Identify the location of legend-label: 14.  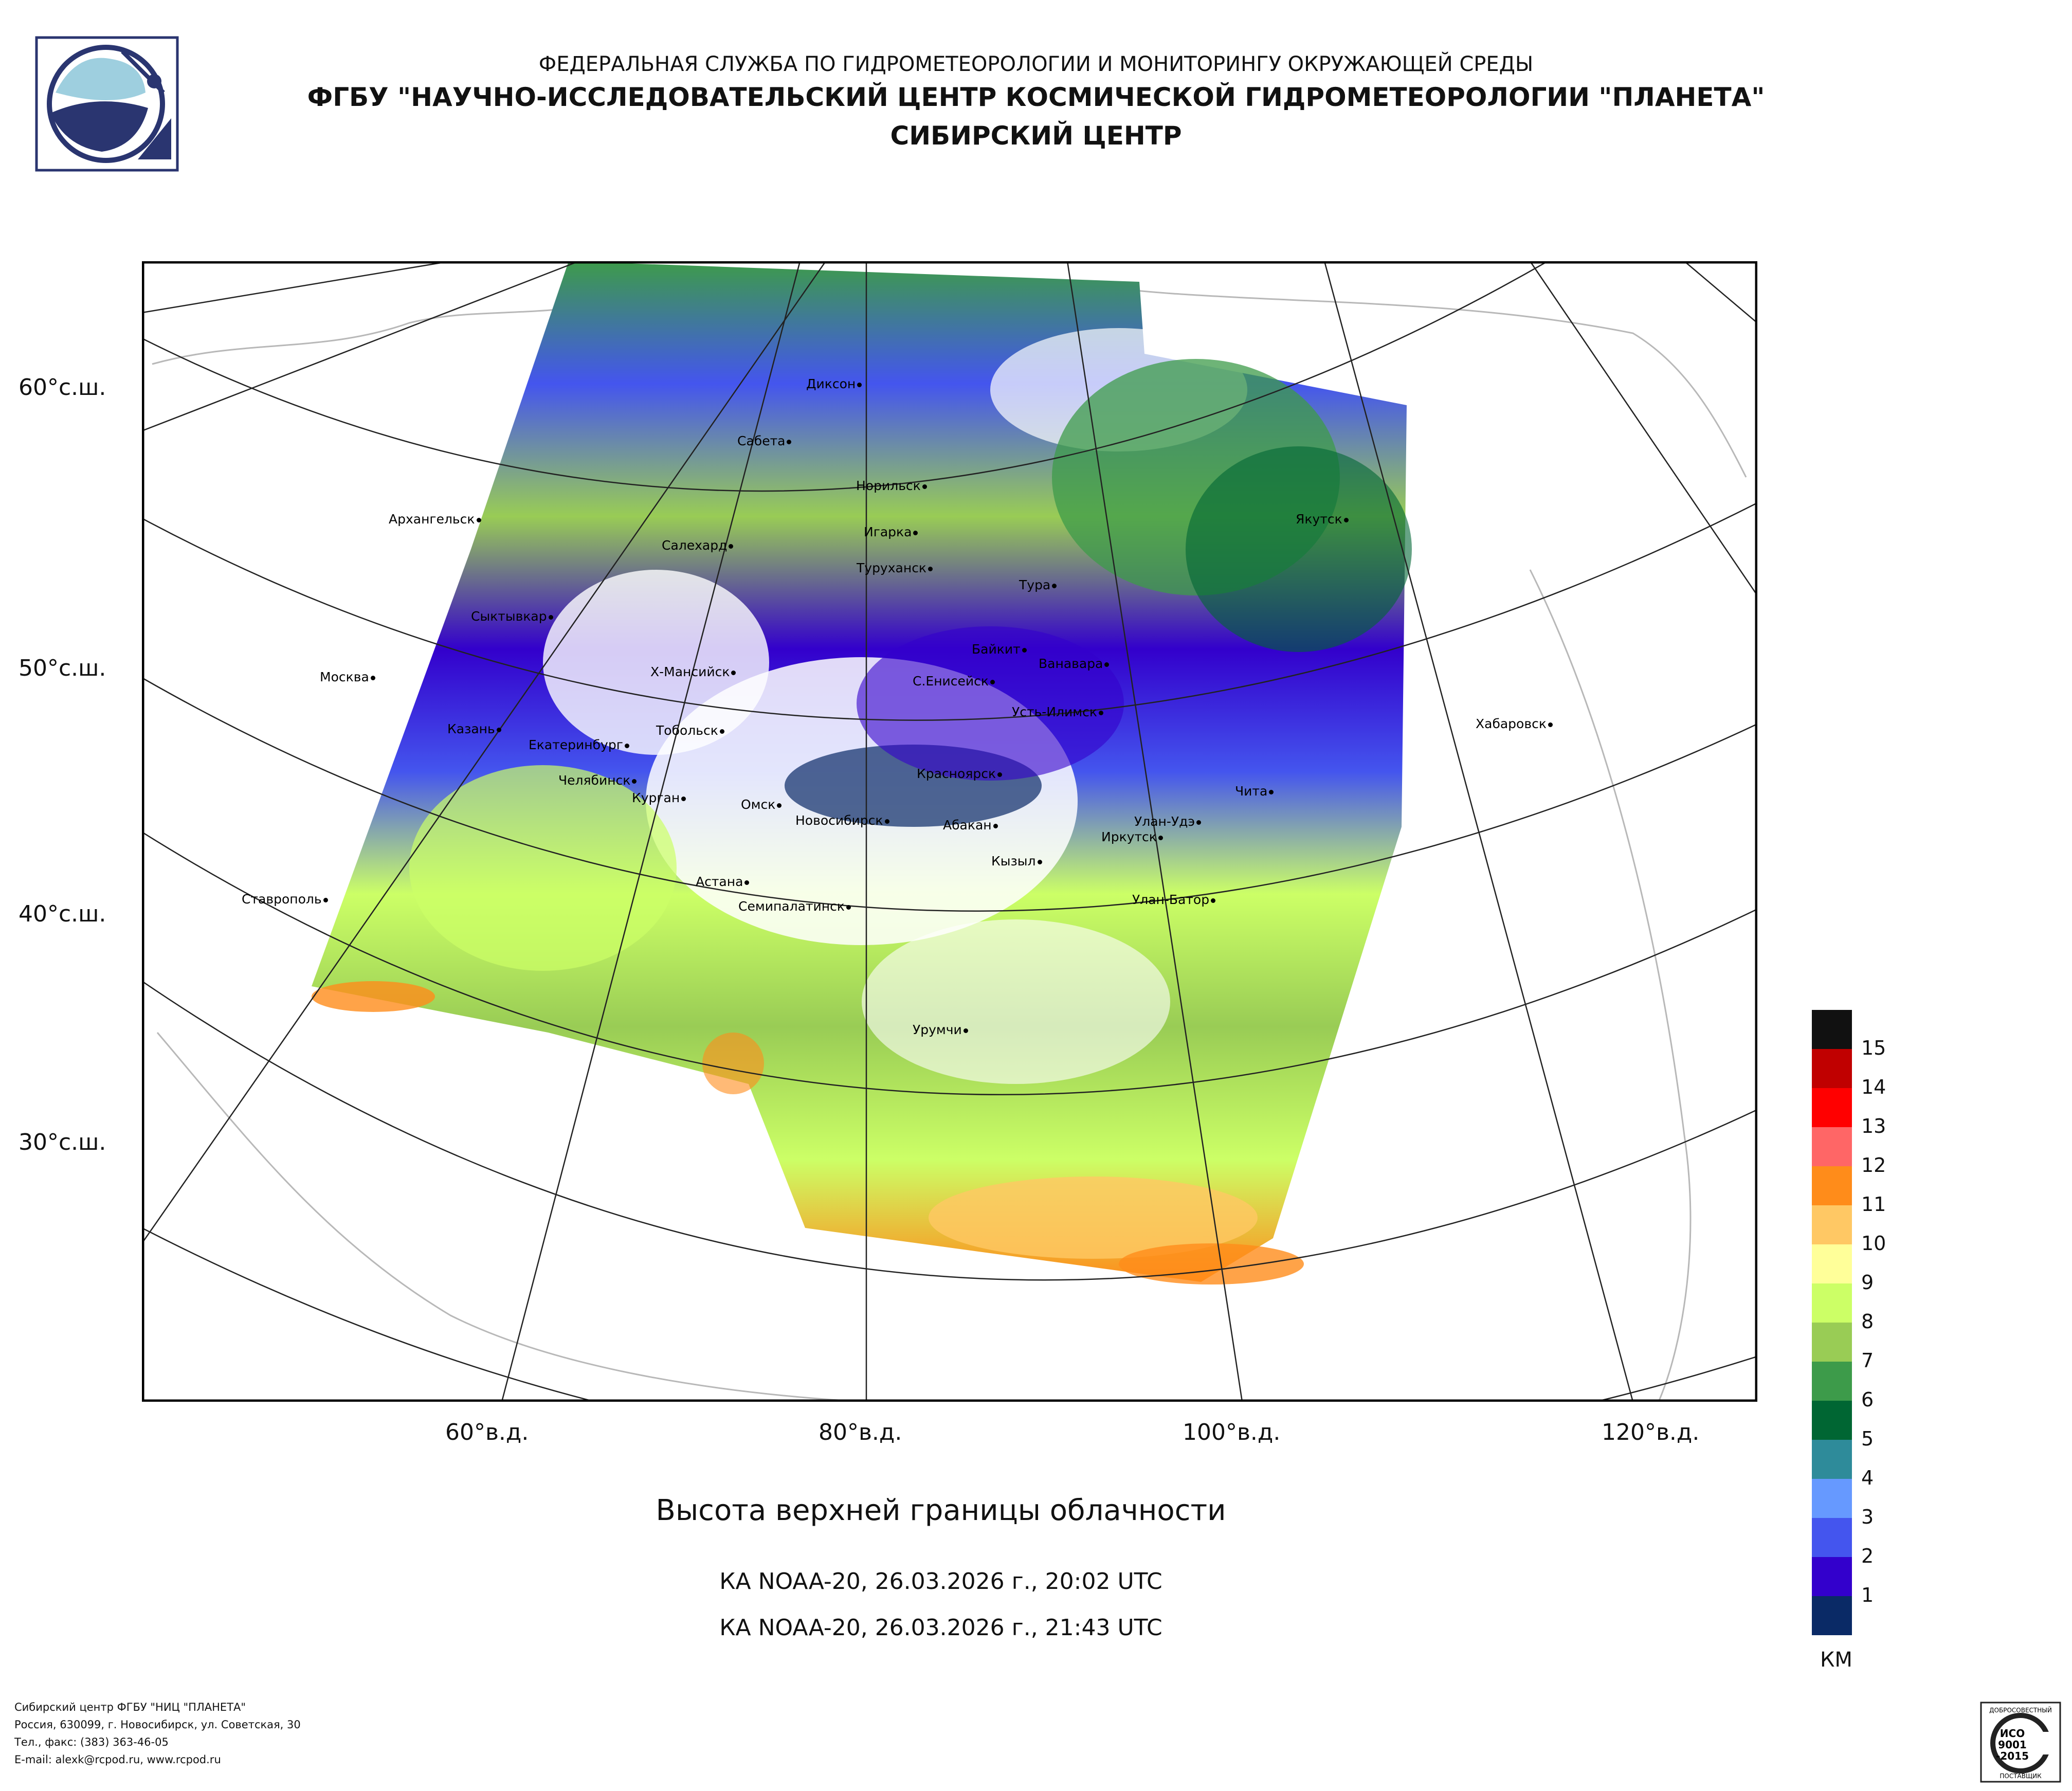
(1873, 1087).